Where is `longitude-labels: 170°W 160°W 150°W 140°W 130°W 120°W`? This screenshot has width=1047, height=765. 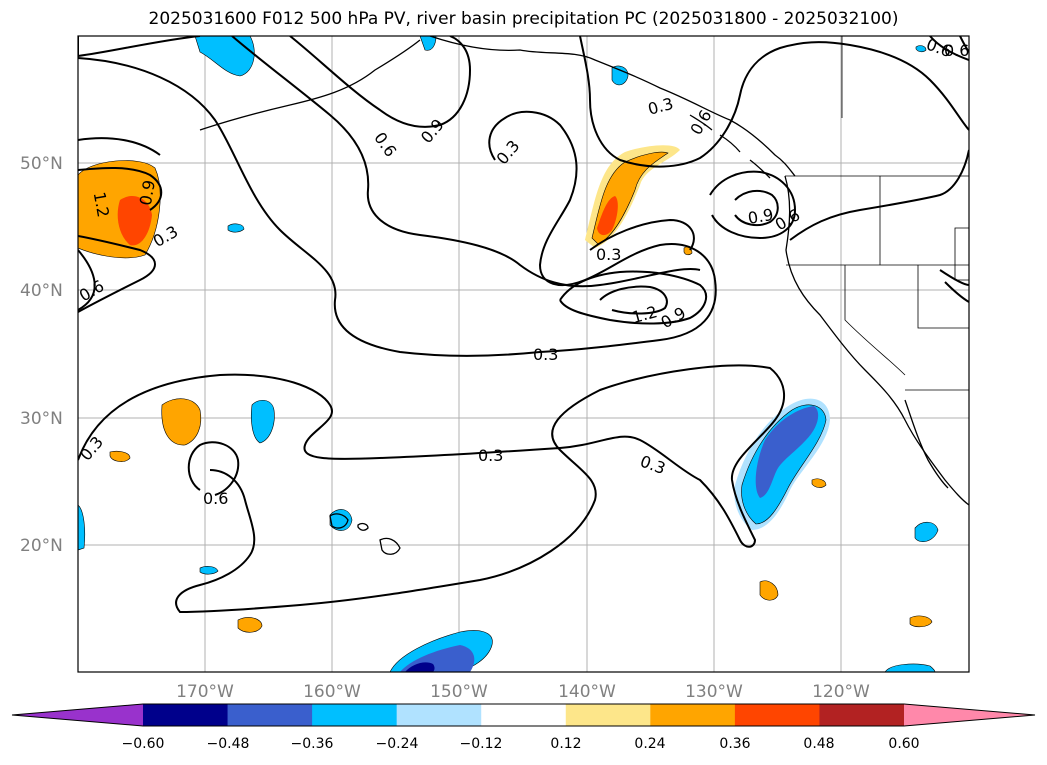 longitude-labels: 170°W 160°W 150°W 140°W 130°W 120°W is located at coordinates (523, 692).